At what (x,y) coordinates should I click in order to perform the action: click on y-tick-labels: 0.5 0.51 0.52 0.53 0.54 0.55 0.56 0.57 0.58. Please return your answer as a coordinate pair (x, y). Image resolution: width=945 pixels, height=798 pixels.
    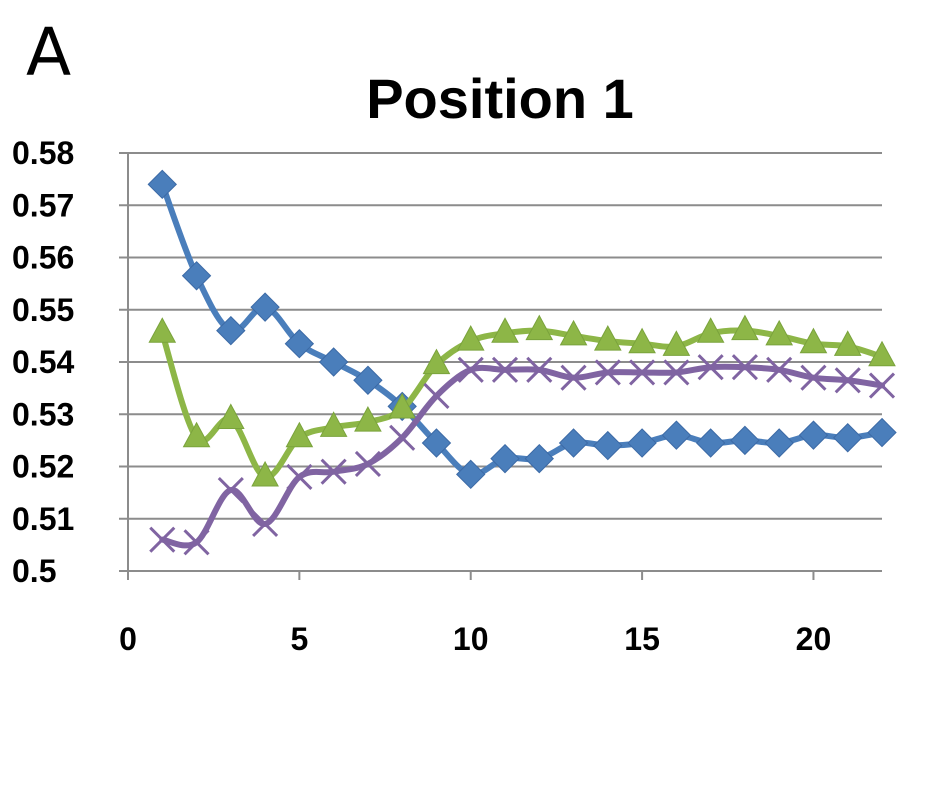
    Looking at the image, I should click on (43, 362).